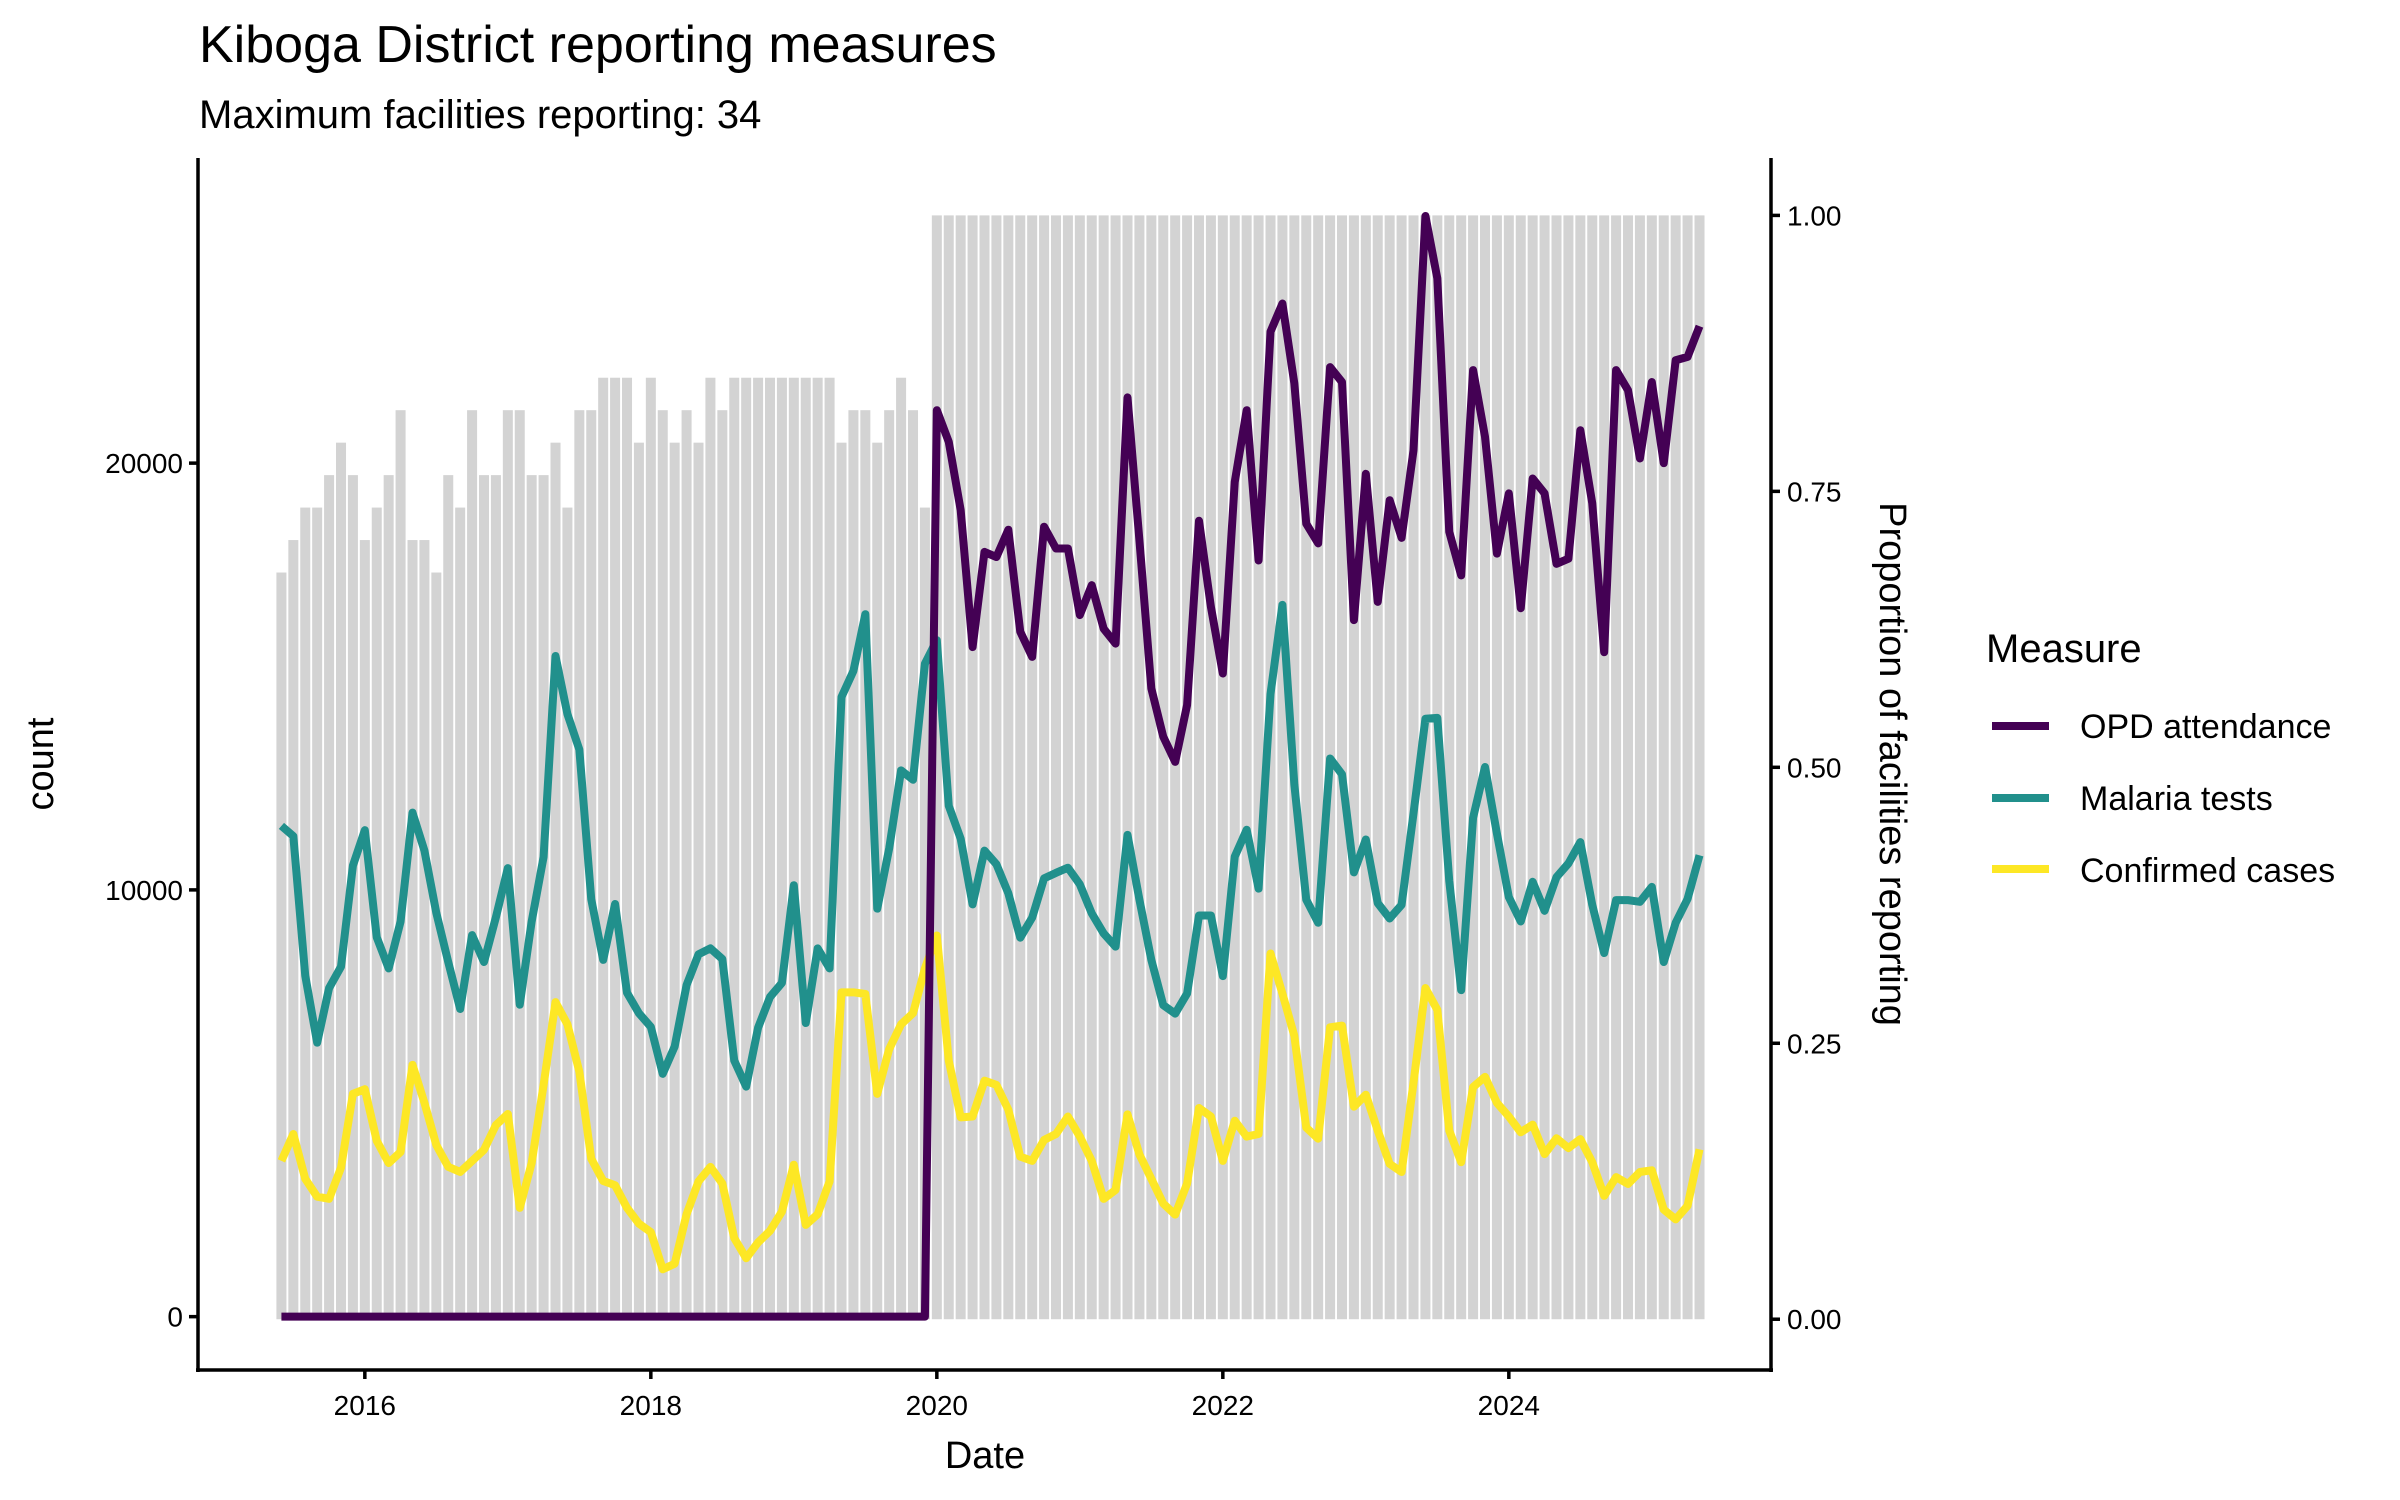  Describe the element at coordinates (651, 1405) in the screenshot. I see `x-tick-label: 2018` at that location.